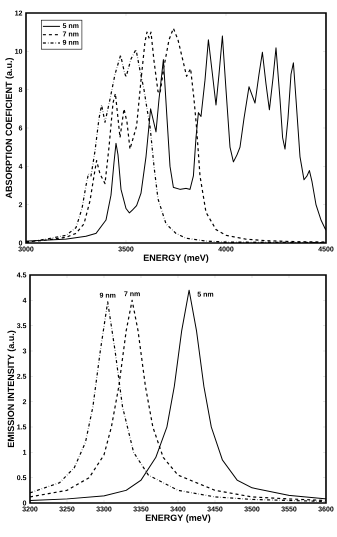 This screenshot has width=337, height=537. I want to click on y-axis-title: EMISSION INTENSITY (a.u.), so click(11, 389).